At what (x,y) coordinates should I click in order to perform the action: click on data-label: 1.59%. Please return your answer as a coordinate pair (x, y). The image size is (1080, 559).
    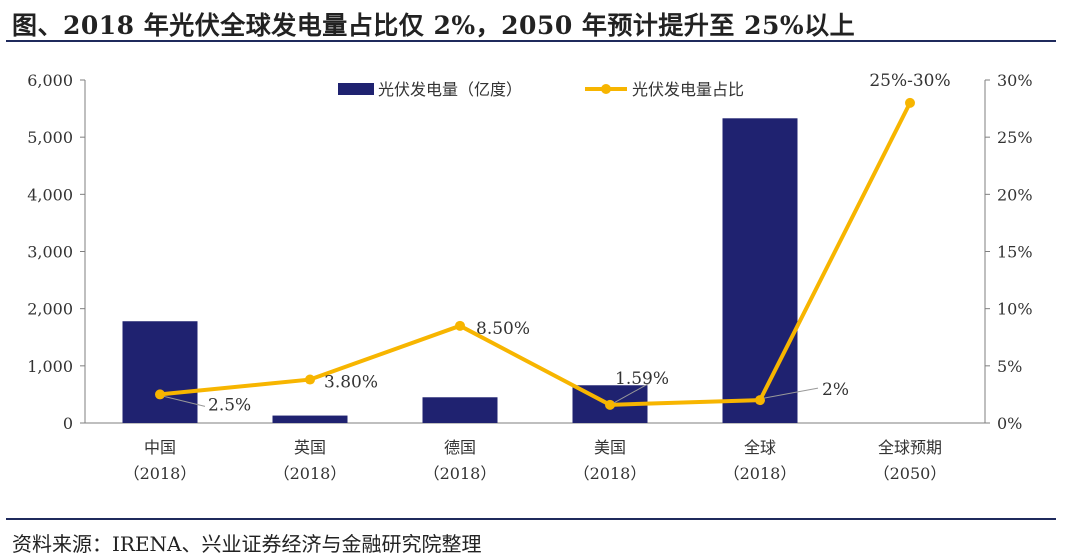
    Looking at the image, I should click on (642, 379).